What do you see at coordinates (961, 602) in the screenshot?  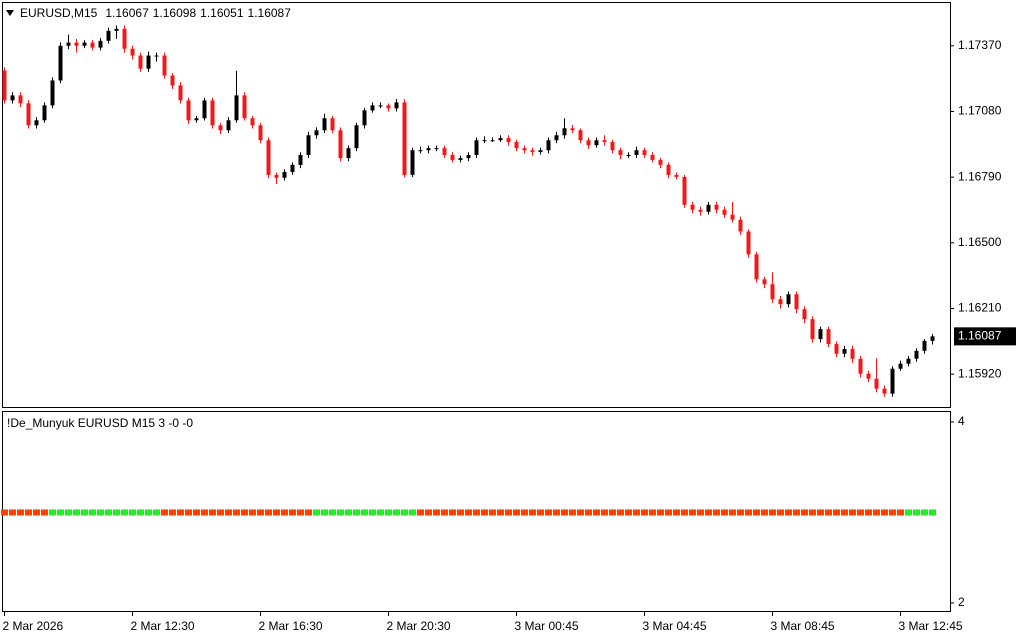 I see `indicator-y-tick-label: 2` at bounding box center [961, 602].